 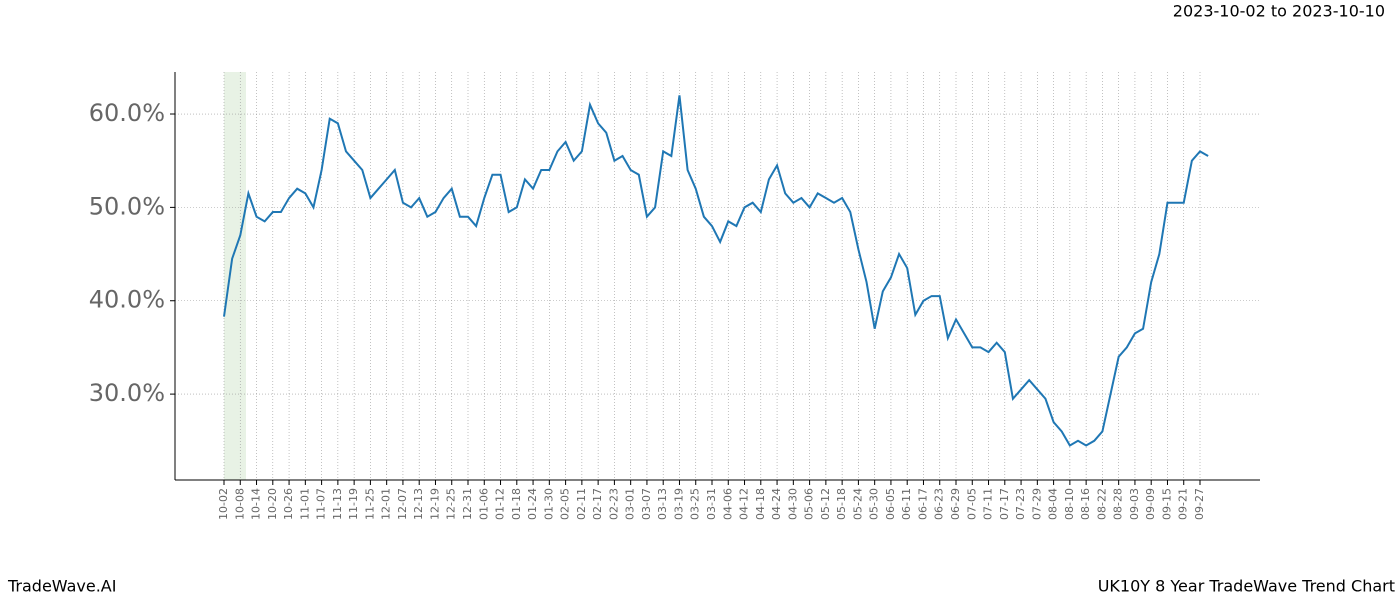 I want to click on x-tick-label: 02-17, so click(x=597, y=504).